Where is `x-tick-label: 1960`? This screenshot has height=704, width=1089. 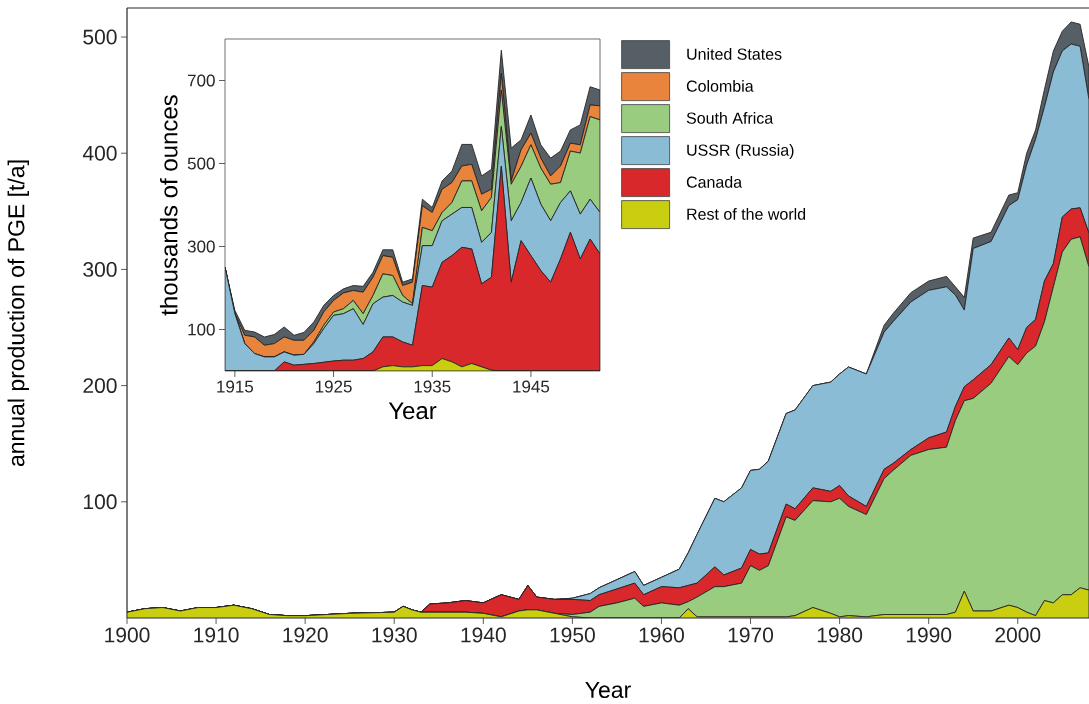 x-tick-label: 1960 is located at coordinates (661, 635).